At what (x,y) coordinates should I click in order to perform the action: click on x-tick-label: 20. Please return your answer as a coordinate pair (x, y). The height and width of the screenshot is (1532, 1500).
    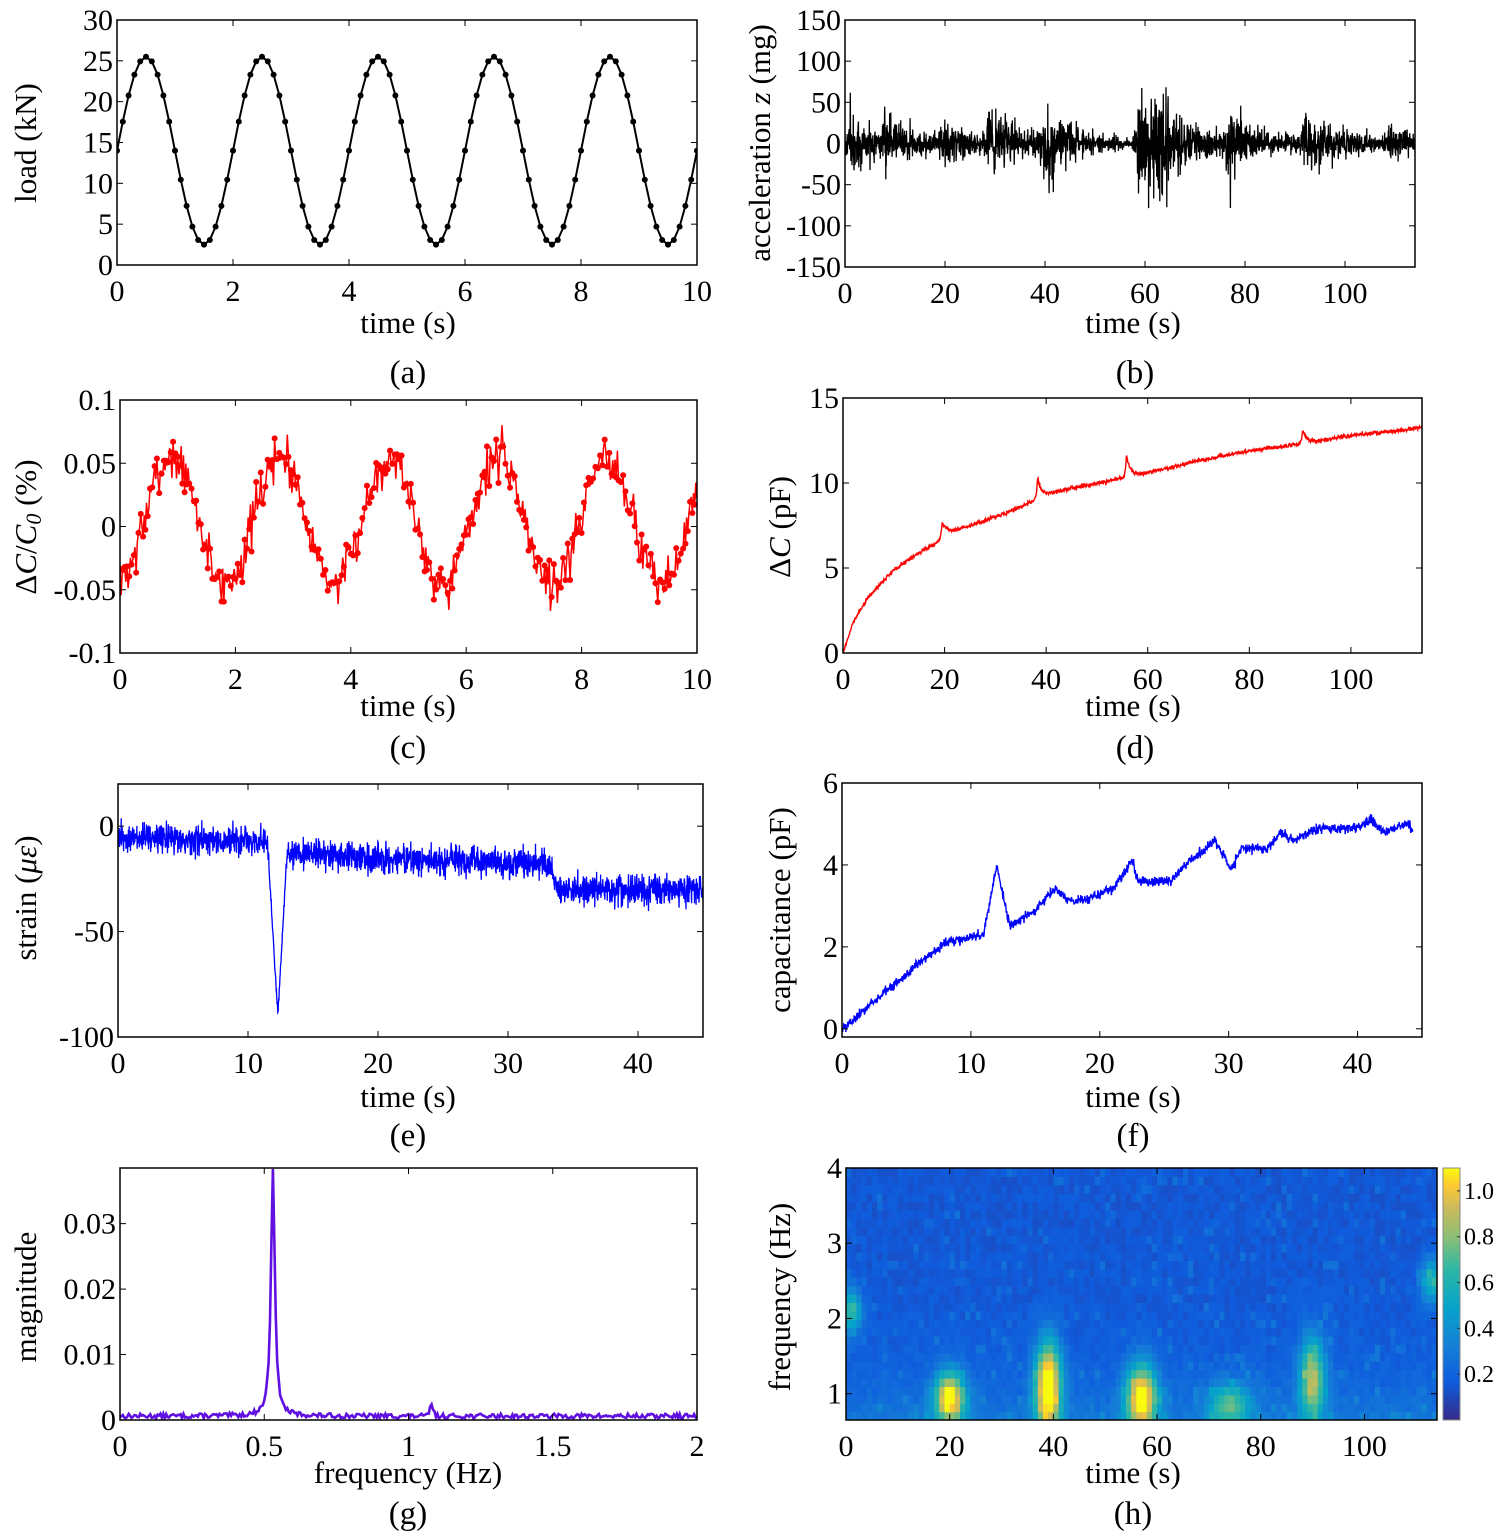
    Looking at the image, I should click on (945, 293).